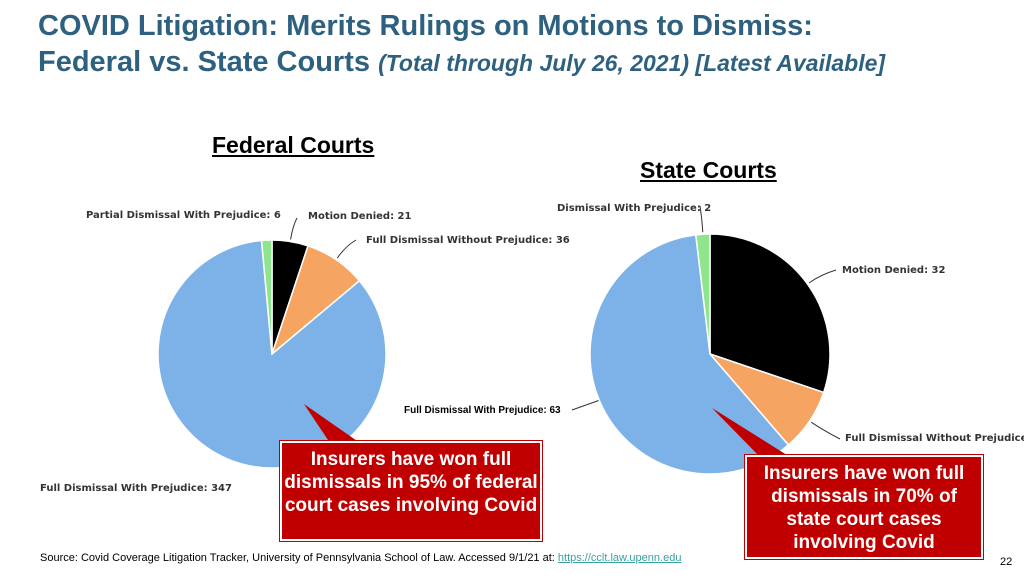 The image size is (1024, 576). What do you see at coordinates (751, 432) in the screenshot?
I see `state-callout-pointer` at bounding box center [751, 432].